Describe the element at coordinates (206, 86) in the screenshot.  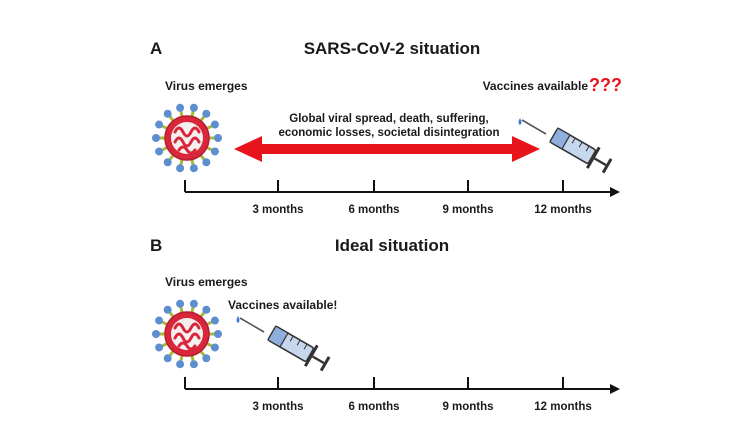
I see `panel-a-virus-label: Virus emerges` at that location.